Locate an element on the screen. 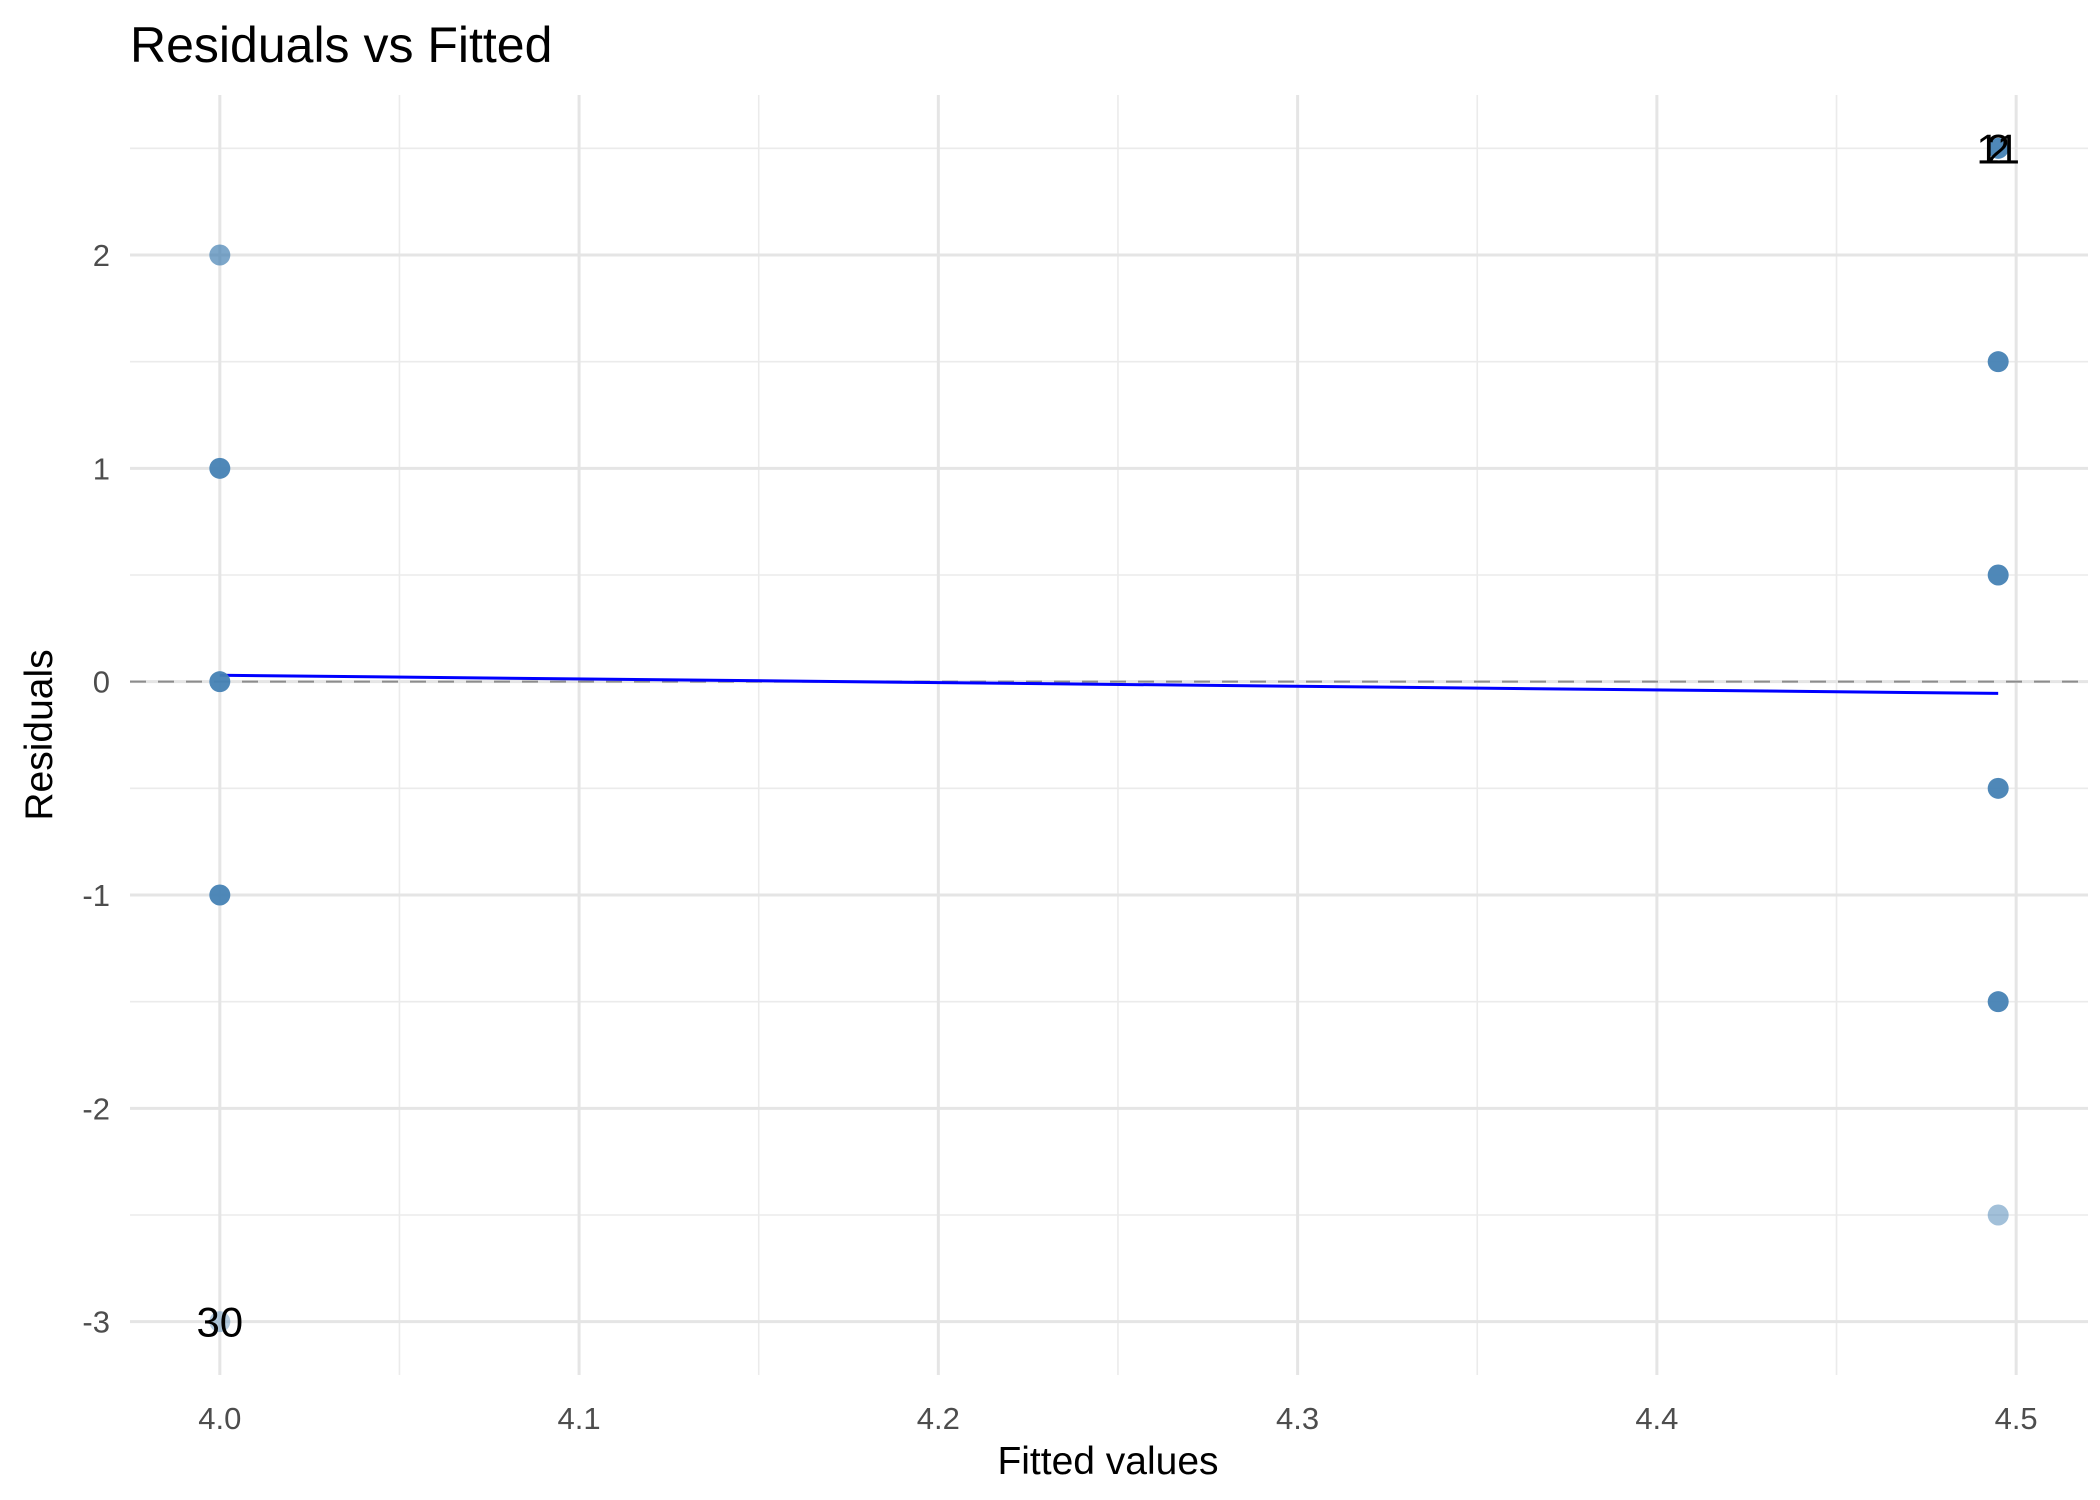  point-label: 2 is located at coordinates (1998, 148).